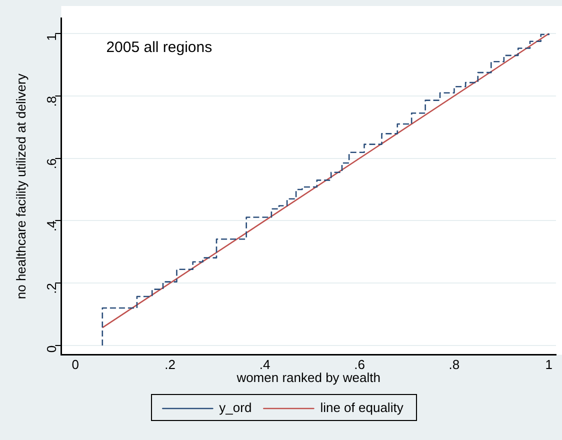 The height and width of the screenshot is (440, 562). What do you see at coordinates (264, 364) in the screenshot?
I see `x-tick-label: .4` at bounding box center [264, 364].